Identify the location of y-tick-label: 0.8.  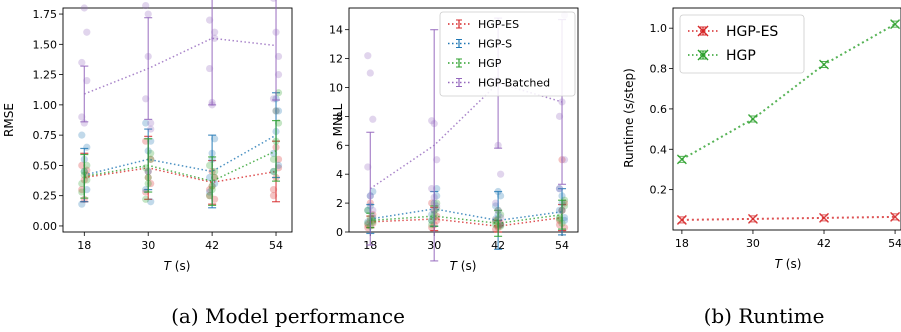
(659, 69).